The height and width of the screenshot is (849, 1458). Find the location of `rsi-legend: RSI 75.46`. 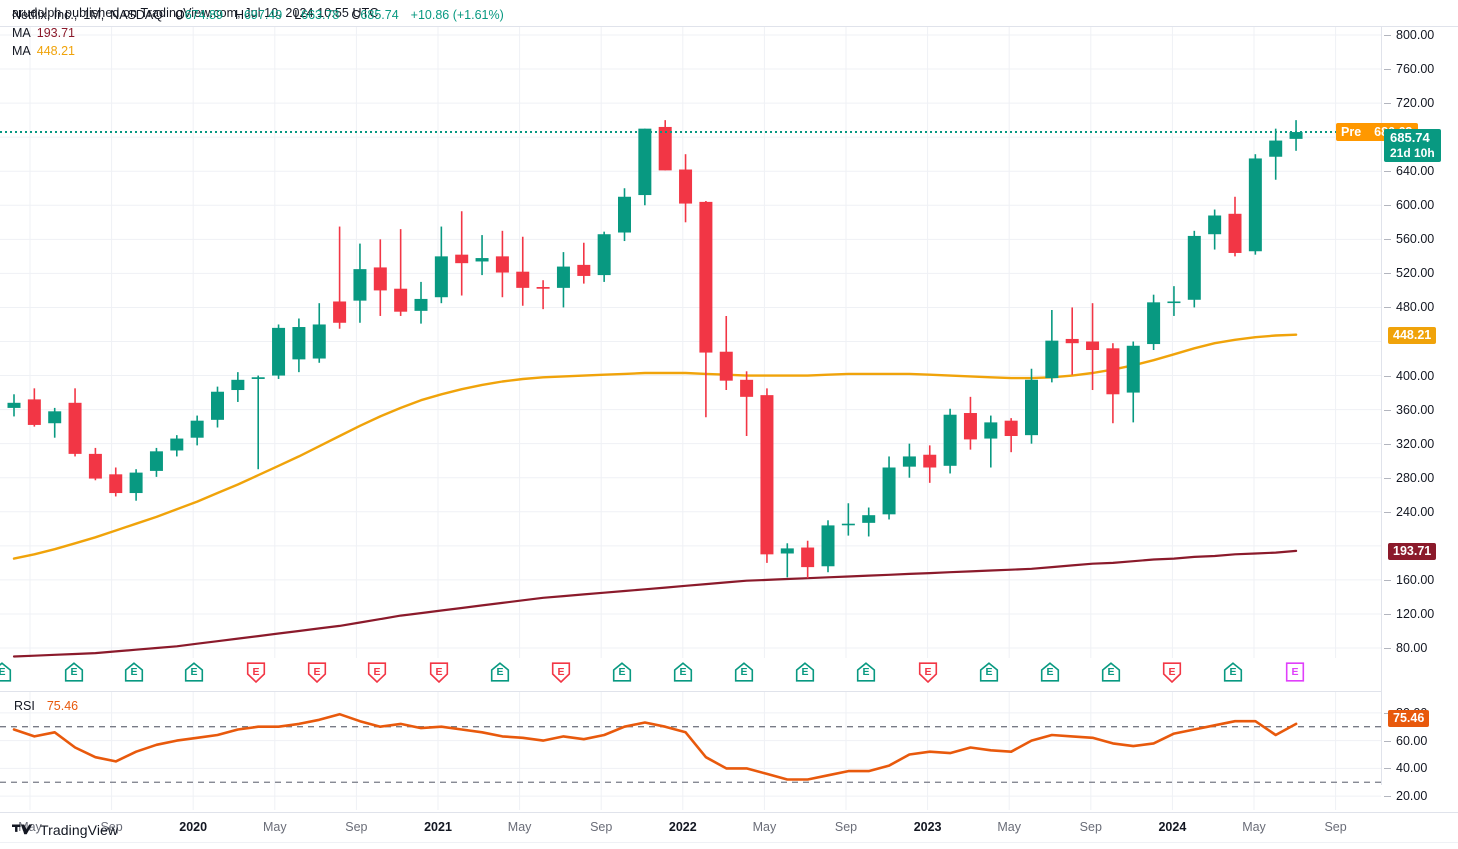

rsi-legend: RSI 75.46 is located at coordinates (46, 706).